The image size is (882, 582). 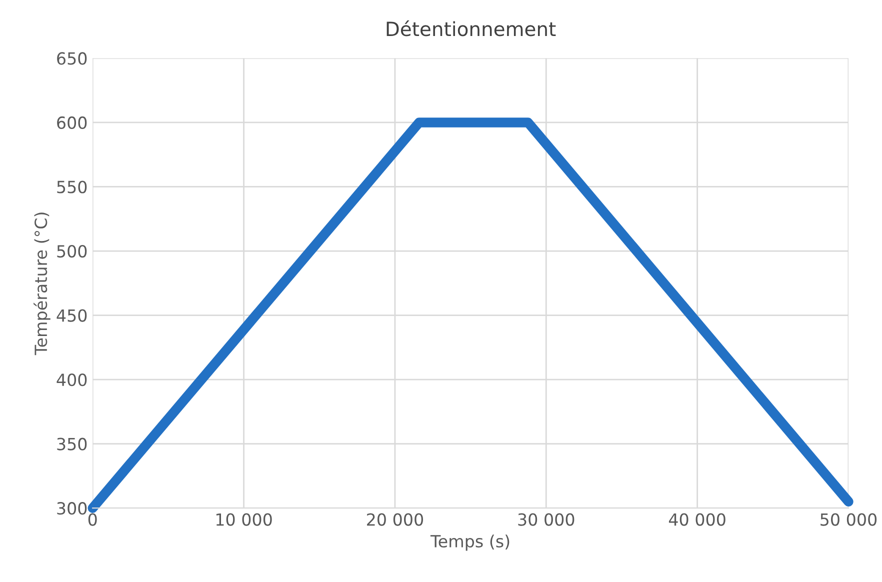 What do you see at coordinates (72, 444) in the screenshot?
I see `y-tick-label: 350` at bounding box center [72, 444].